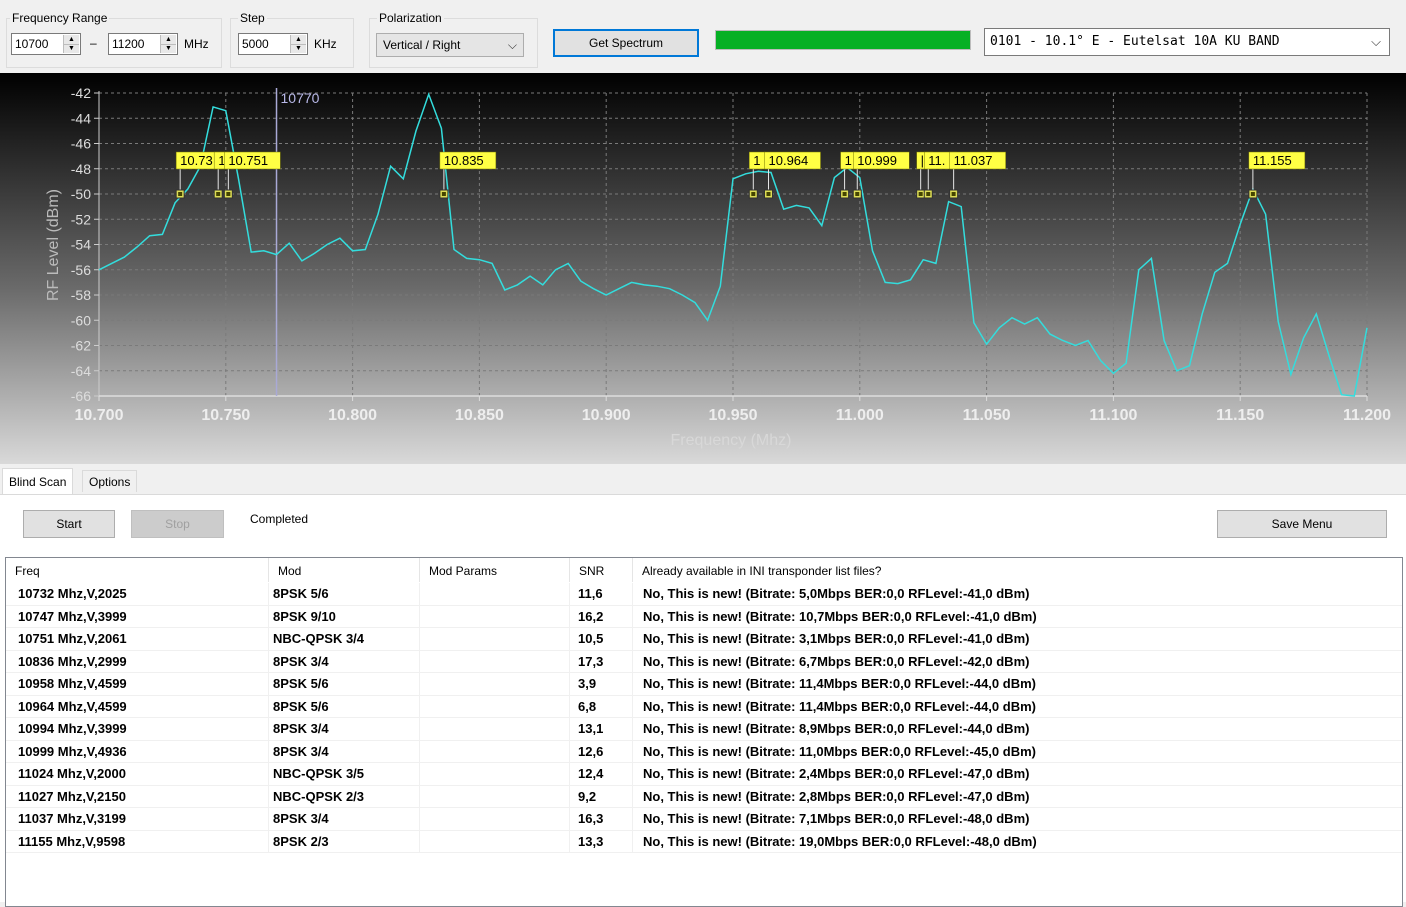 The width and height of the screenshot is (1406, 907). Describe the element at coordinates (225, 415) in the screenshot. I see `x-tick-label: 10.750` at that location.